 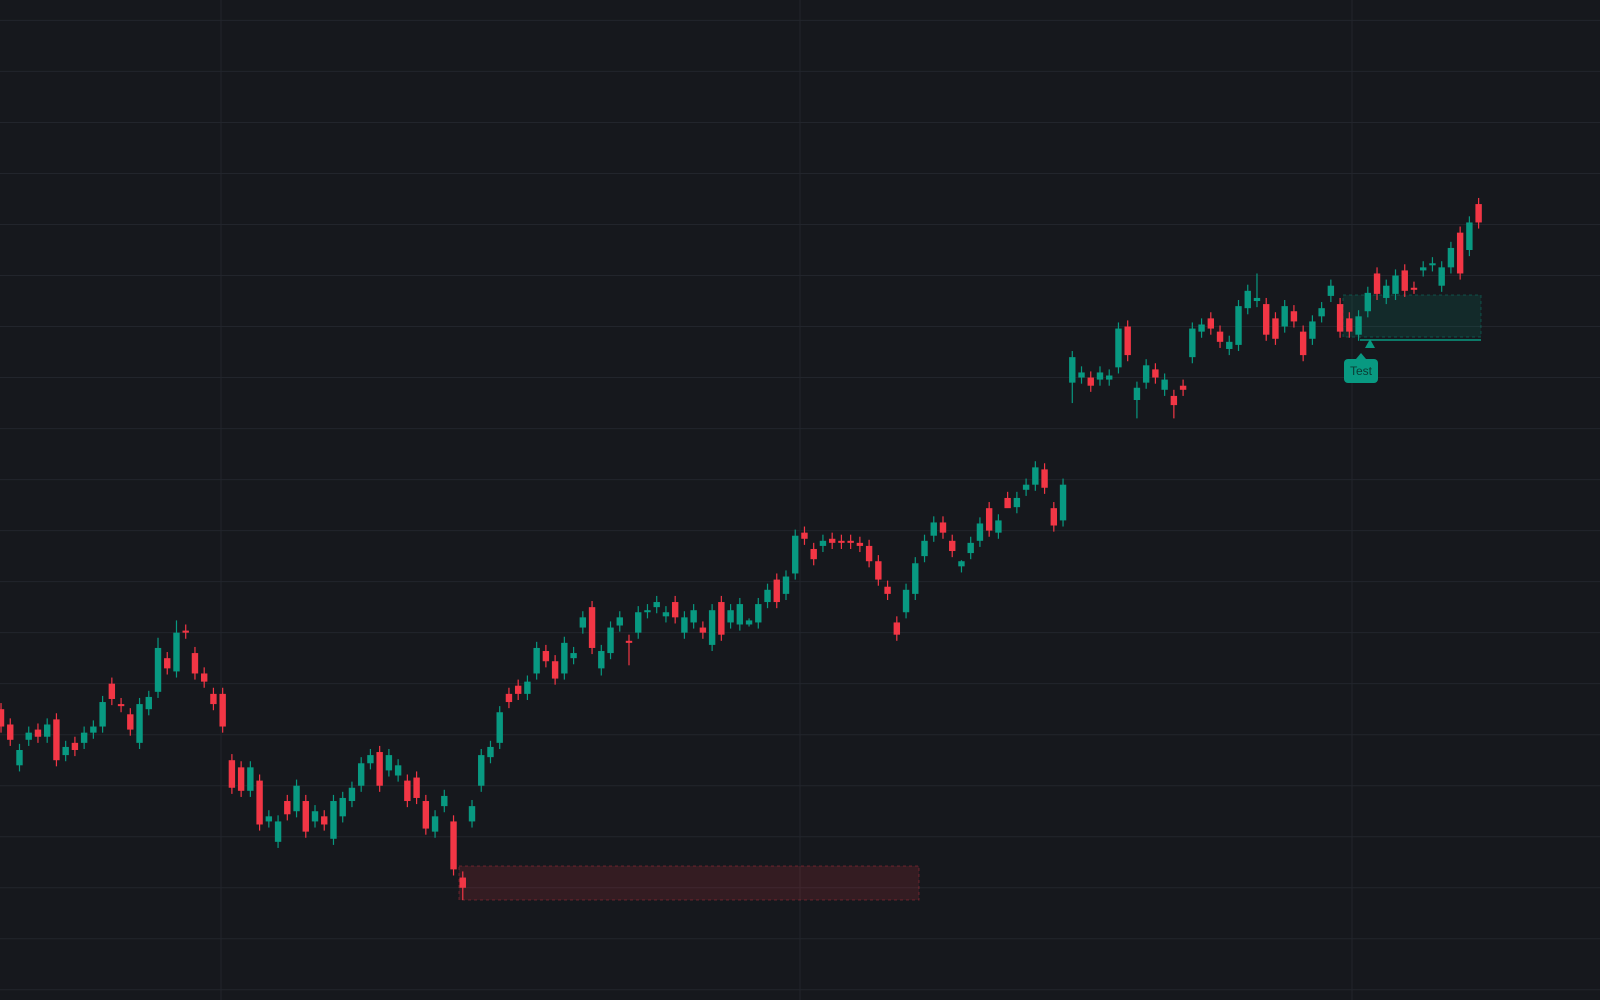 I want to click on annotation-label: Test, so click(x=1361, y=371).